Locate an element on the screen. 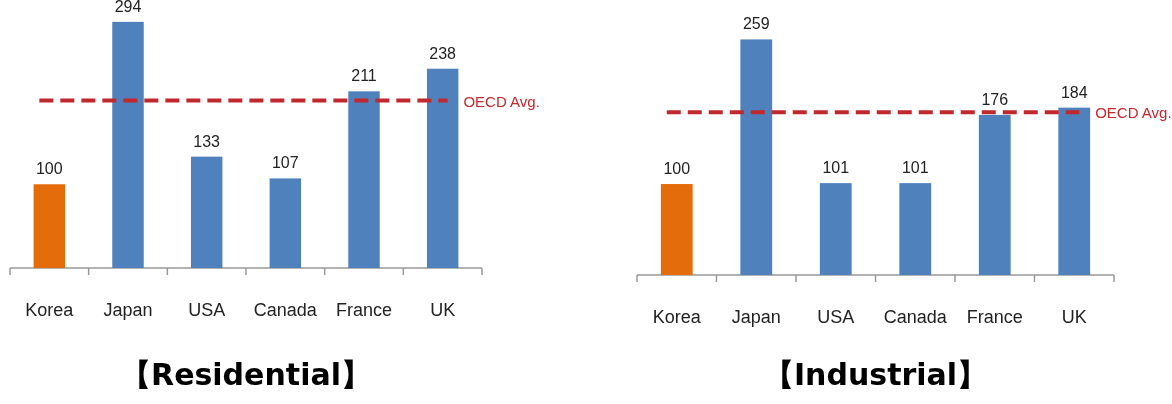 The height and width of the screenshot is (404, 1172). data-label: 259 is located at coordinates (756, 24).